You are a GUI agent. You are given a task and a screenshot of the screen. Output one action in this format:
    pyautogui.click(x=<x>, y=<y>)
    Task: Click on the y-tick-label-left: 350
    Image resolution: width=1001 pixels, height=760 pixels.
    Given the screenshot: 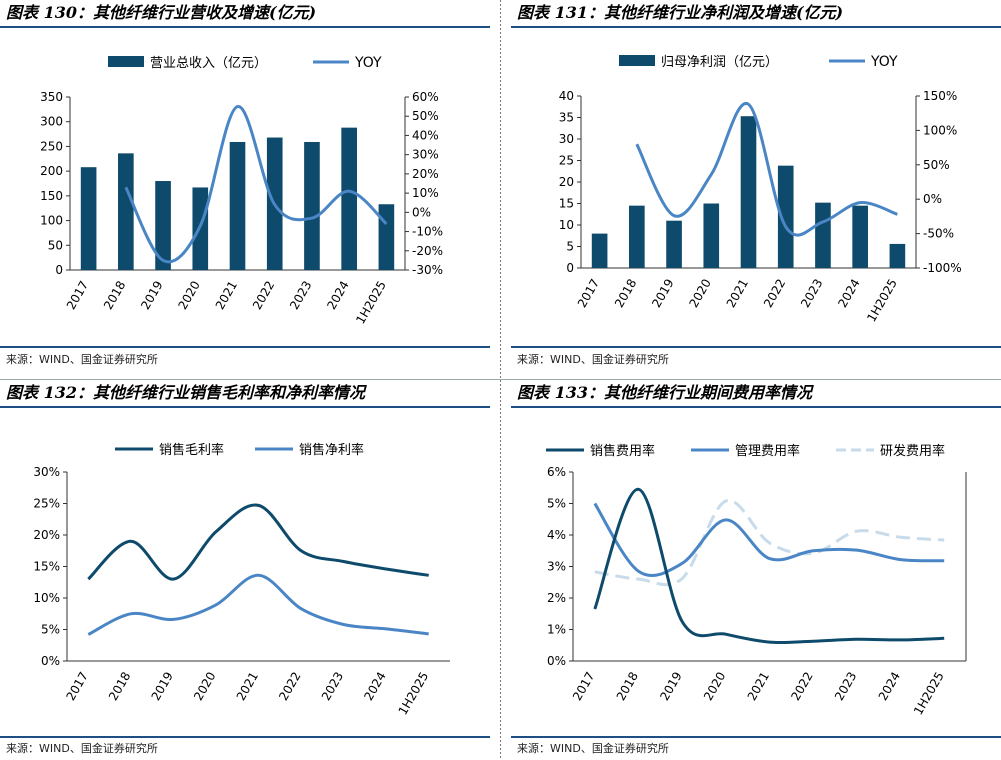 What is the action you would take?
    pyautogui.click(x=51, y=97)
    